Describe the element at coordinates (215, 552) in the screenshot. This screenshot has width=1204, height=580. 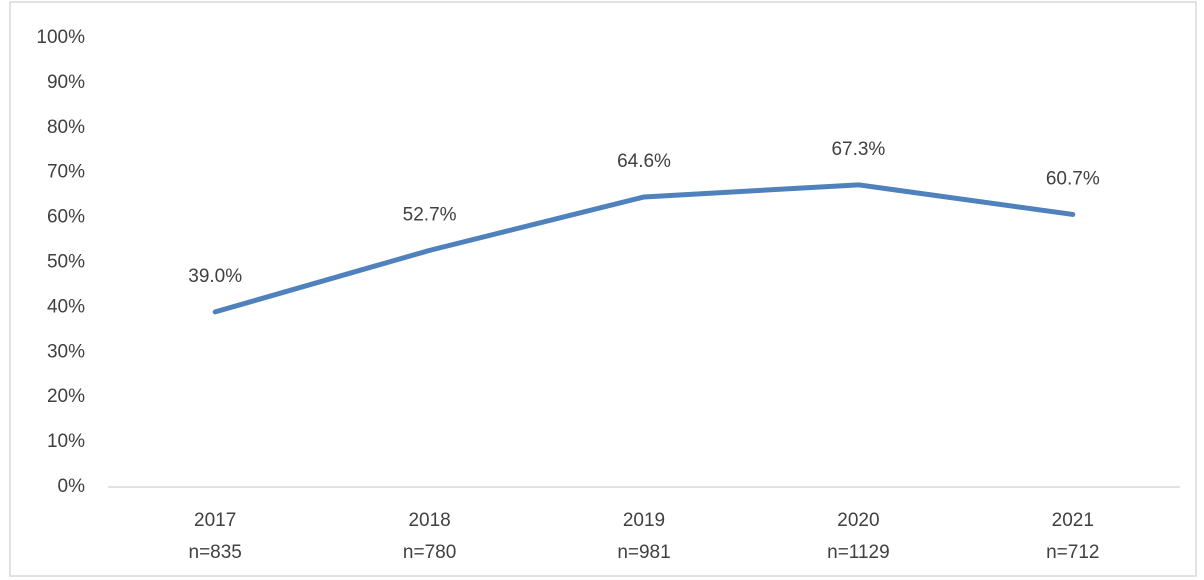
I see `x-tick-note: n=835` at that location.